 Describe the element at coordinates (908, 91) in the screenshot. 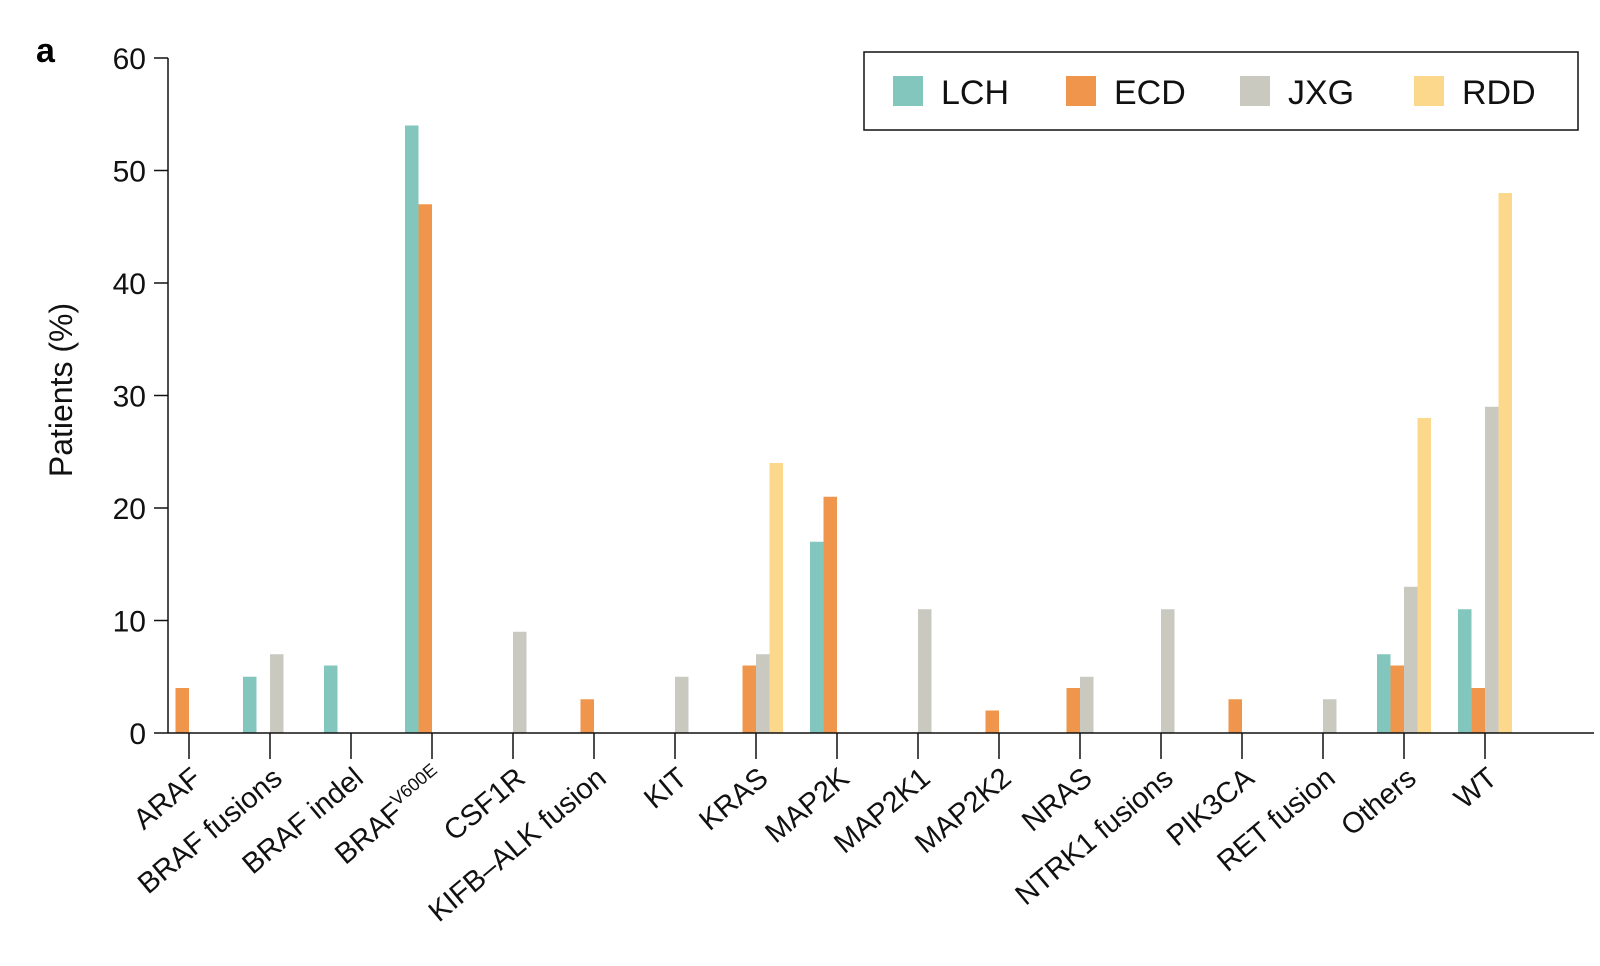

I see `legend-swatch-lch` at that location.